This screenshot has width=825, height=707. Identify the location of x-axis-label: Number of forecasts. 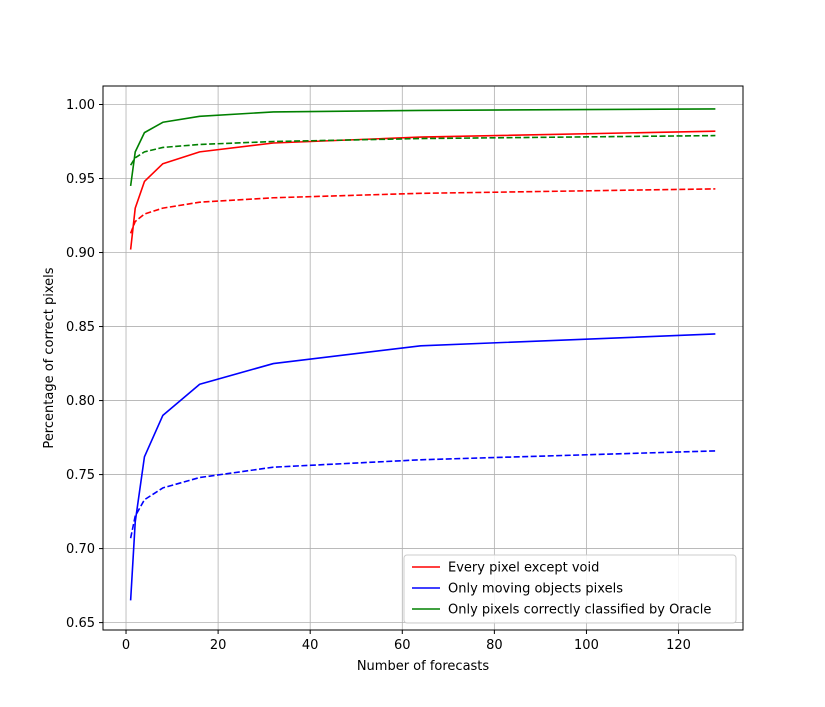
(423, 666).